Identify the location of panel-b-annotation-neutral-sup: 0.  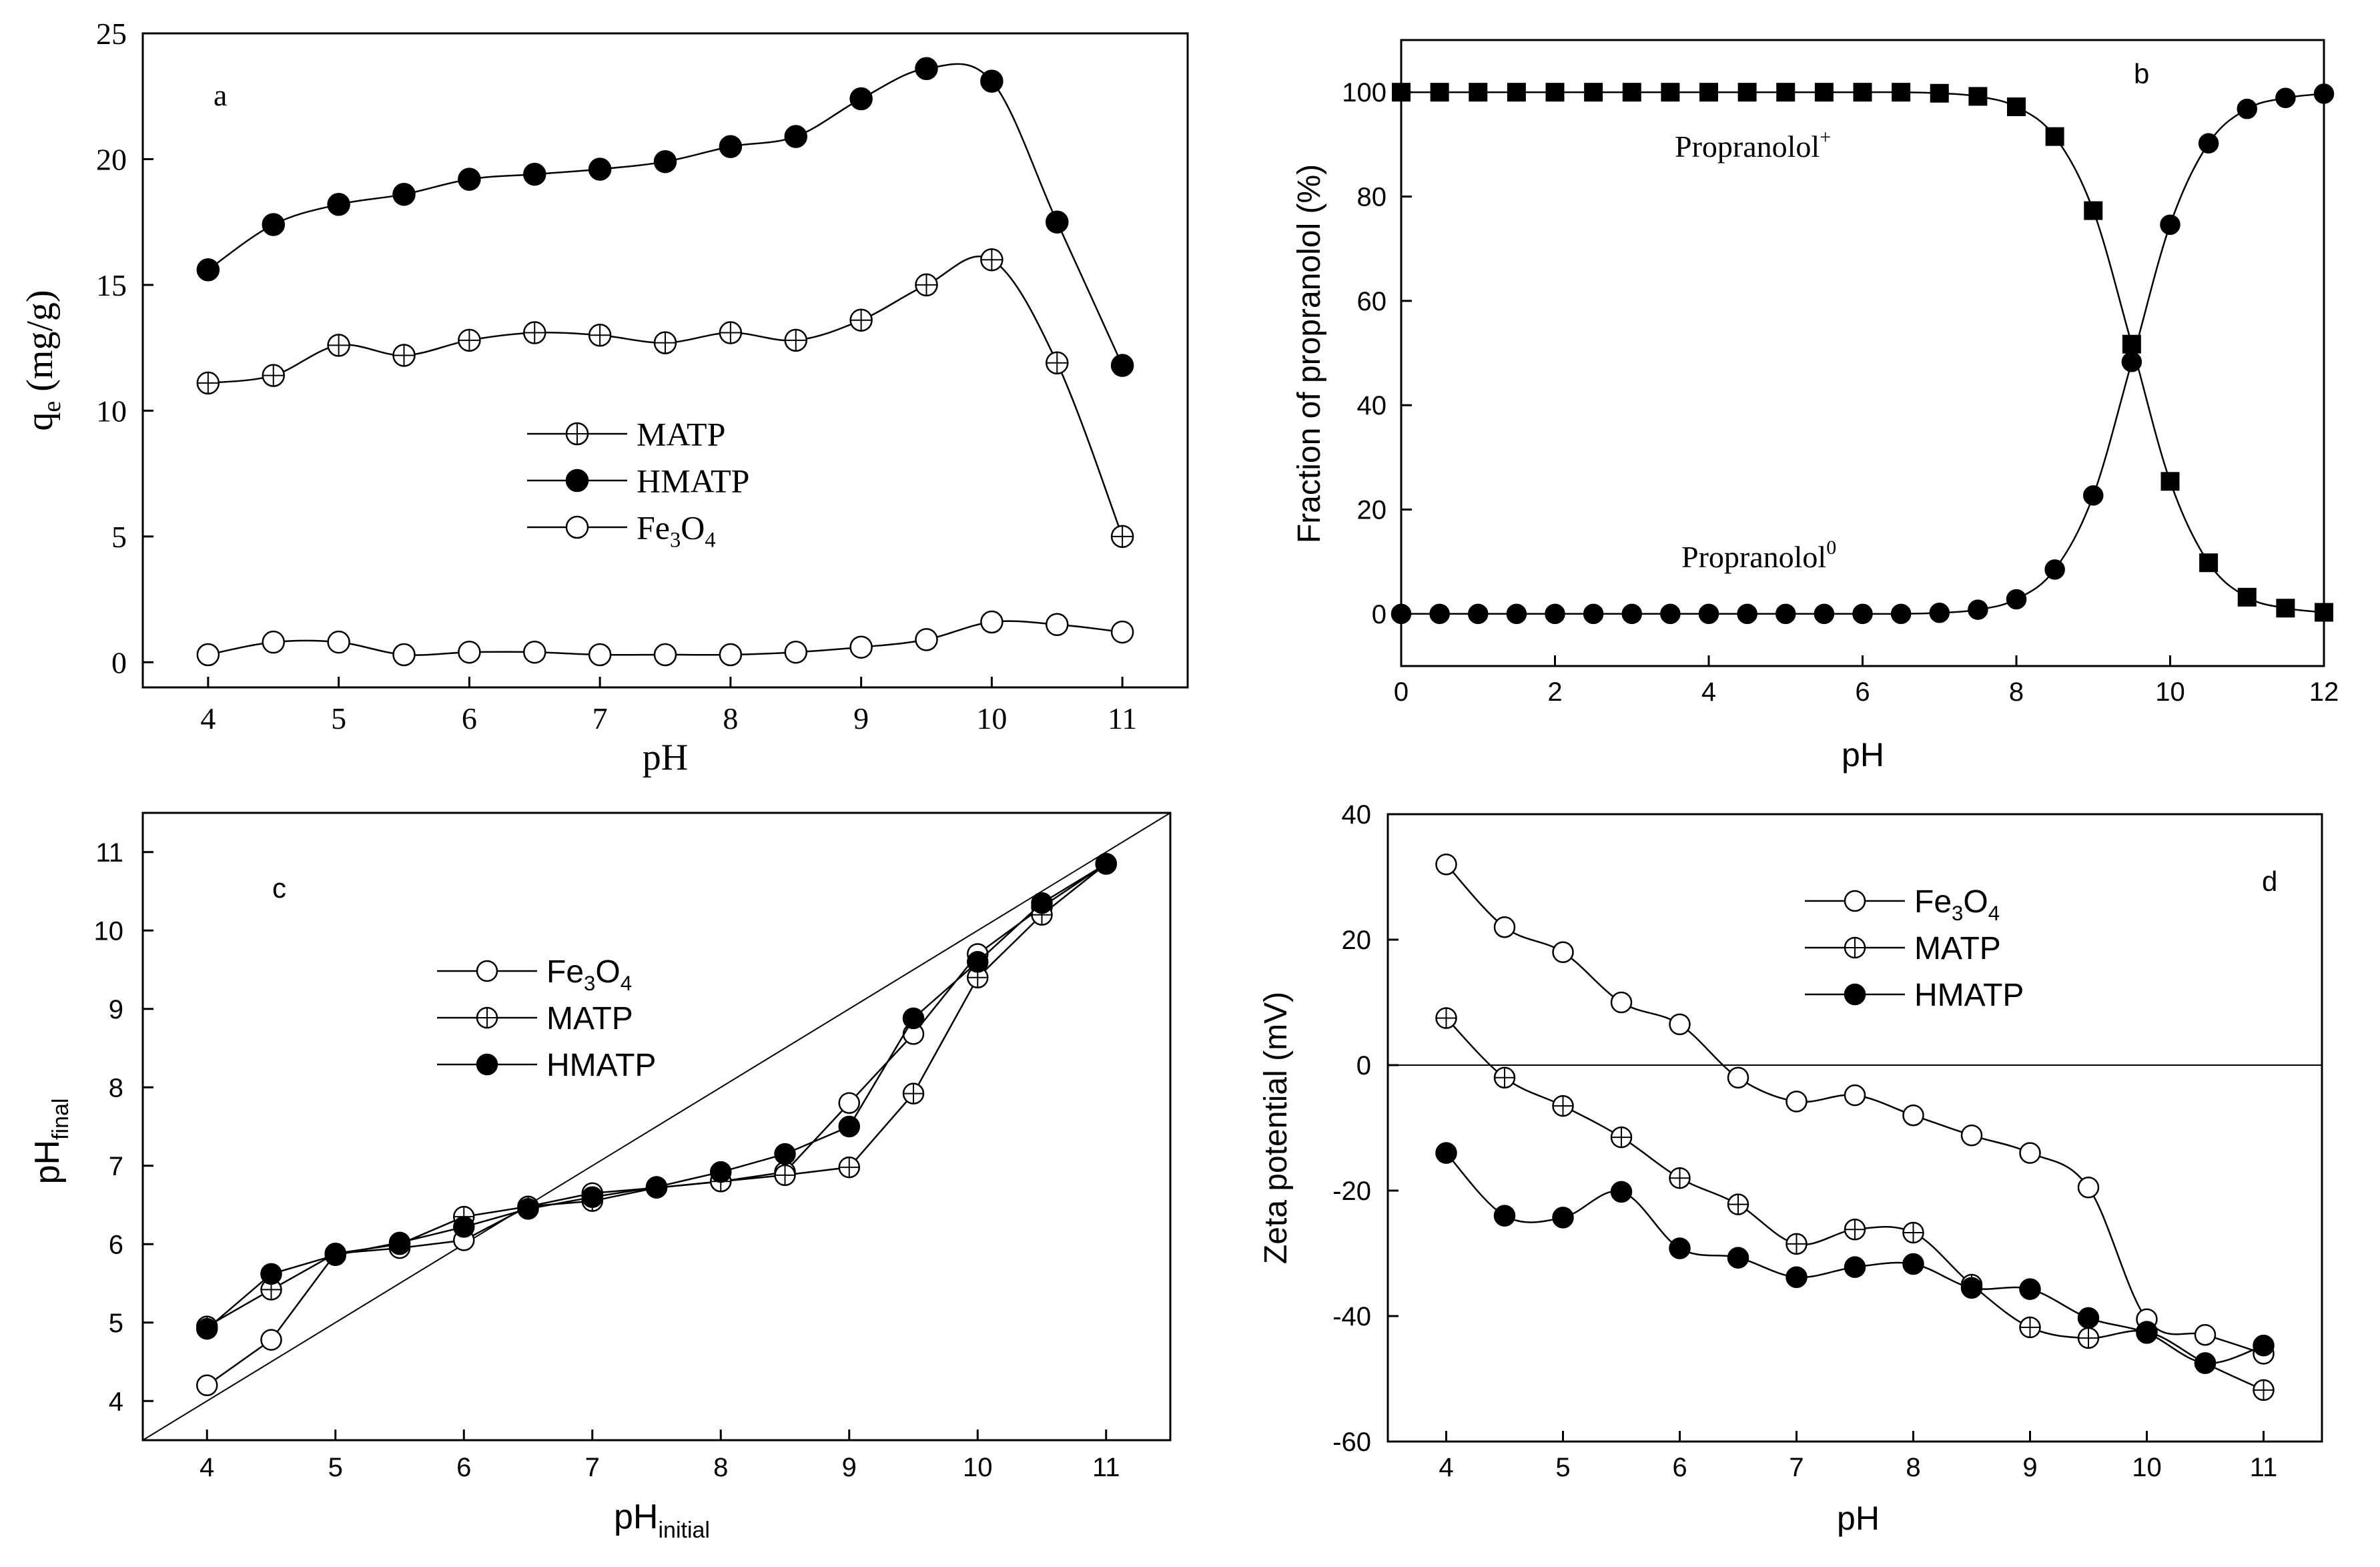
(1831, 548).